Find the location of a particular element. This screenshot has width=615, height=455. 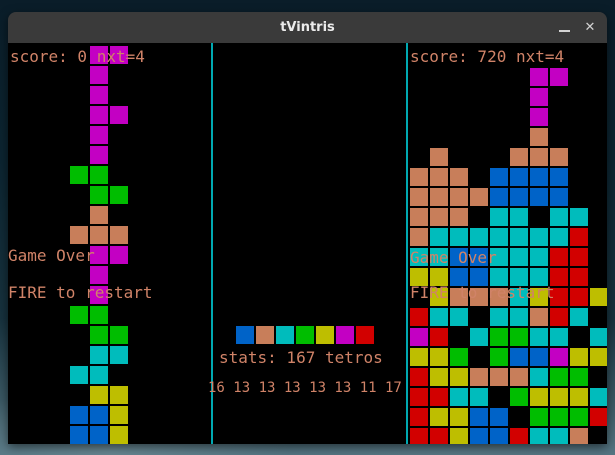

close-button: ✕ is located at coordinates (590, 27).